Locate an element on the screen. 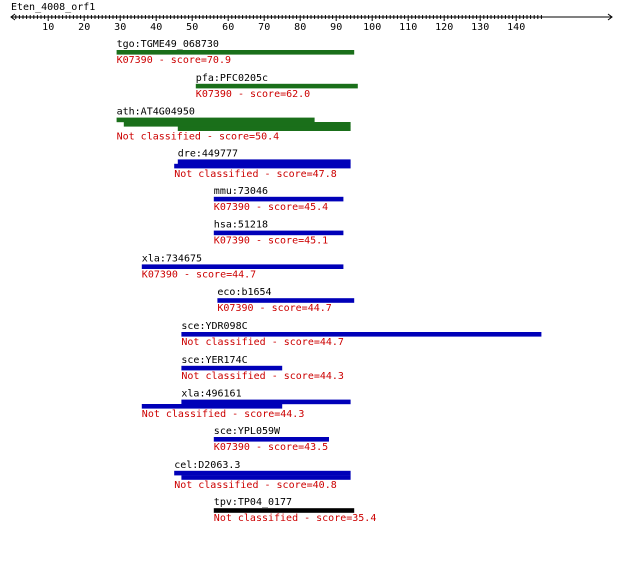 Image resolution: width=620 pixels, height=575 pixels. hit-entry: sce:YPL059W K07390 - score=43.5 is located at coordinates (271, 439).